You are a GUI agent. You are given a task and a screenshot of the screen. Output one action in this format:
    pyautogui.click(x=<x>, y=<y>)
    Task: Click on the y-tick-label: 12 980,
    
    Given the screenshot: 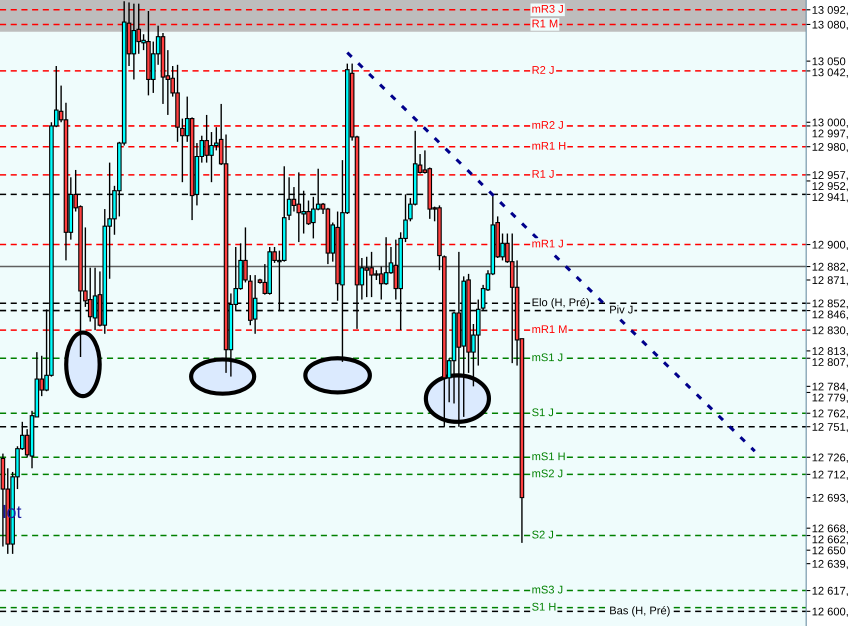 What is the action you would take?
    pyautogui.click(x=830, y=147)
    